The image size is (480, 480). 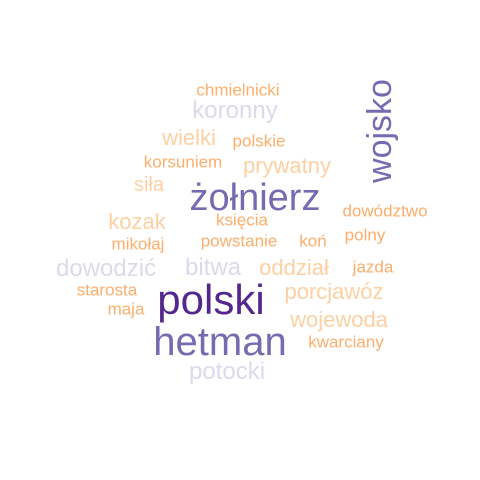 What do you see at coordinates (380, 131) in the screenshot?
I see `word-wojsko: wojsko` at bounding box center [380, 131].